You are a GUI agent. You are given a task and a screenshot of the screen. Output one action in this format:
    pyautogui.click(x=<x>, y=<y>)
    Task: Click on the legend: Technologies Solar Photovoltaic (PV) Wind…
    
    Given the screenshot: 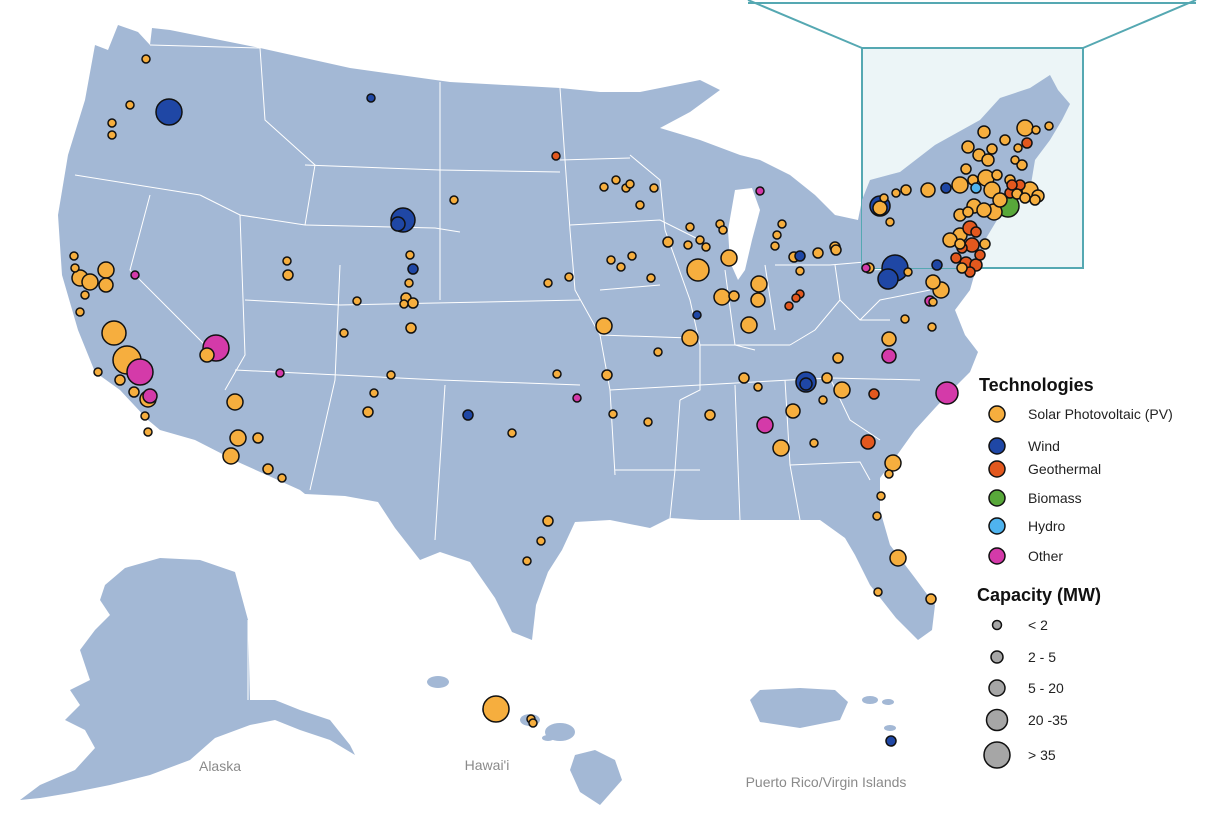 What is the action you would take?
    pyautogui.click(x=1075, y=572)
    